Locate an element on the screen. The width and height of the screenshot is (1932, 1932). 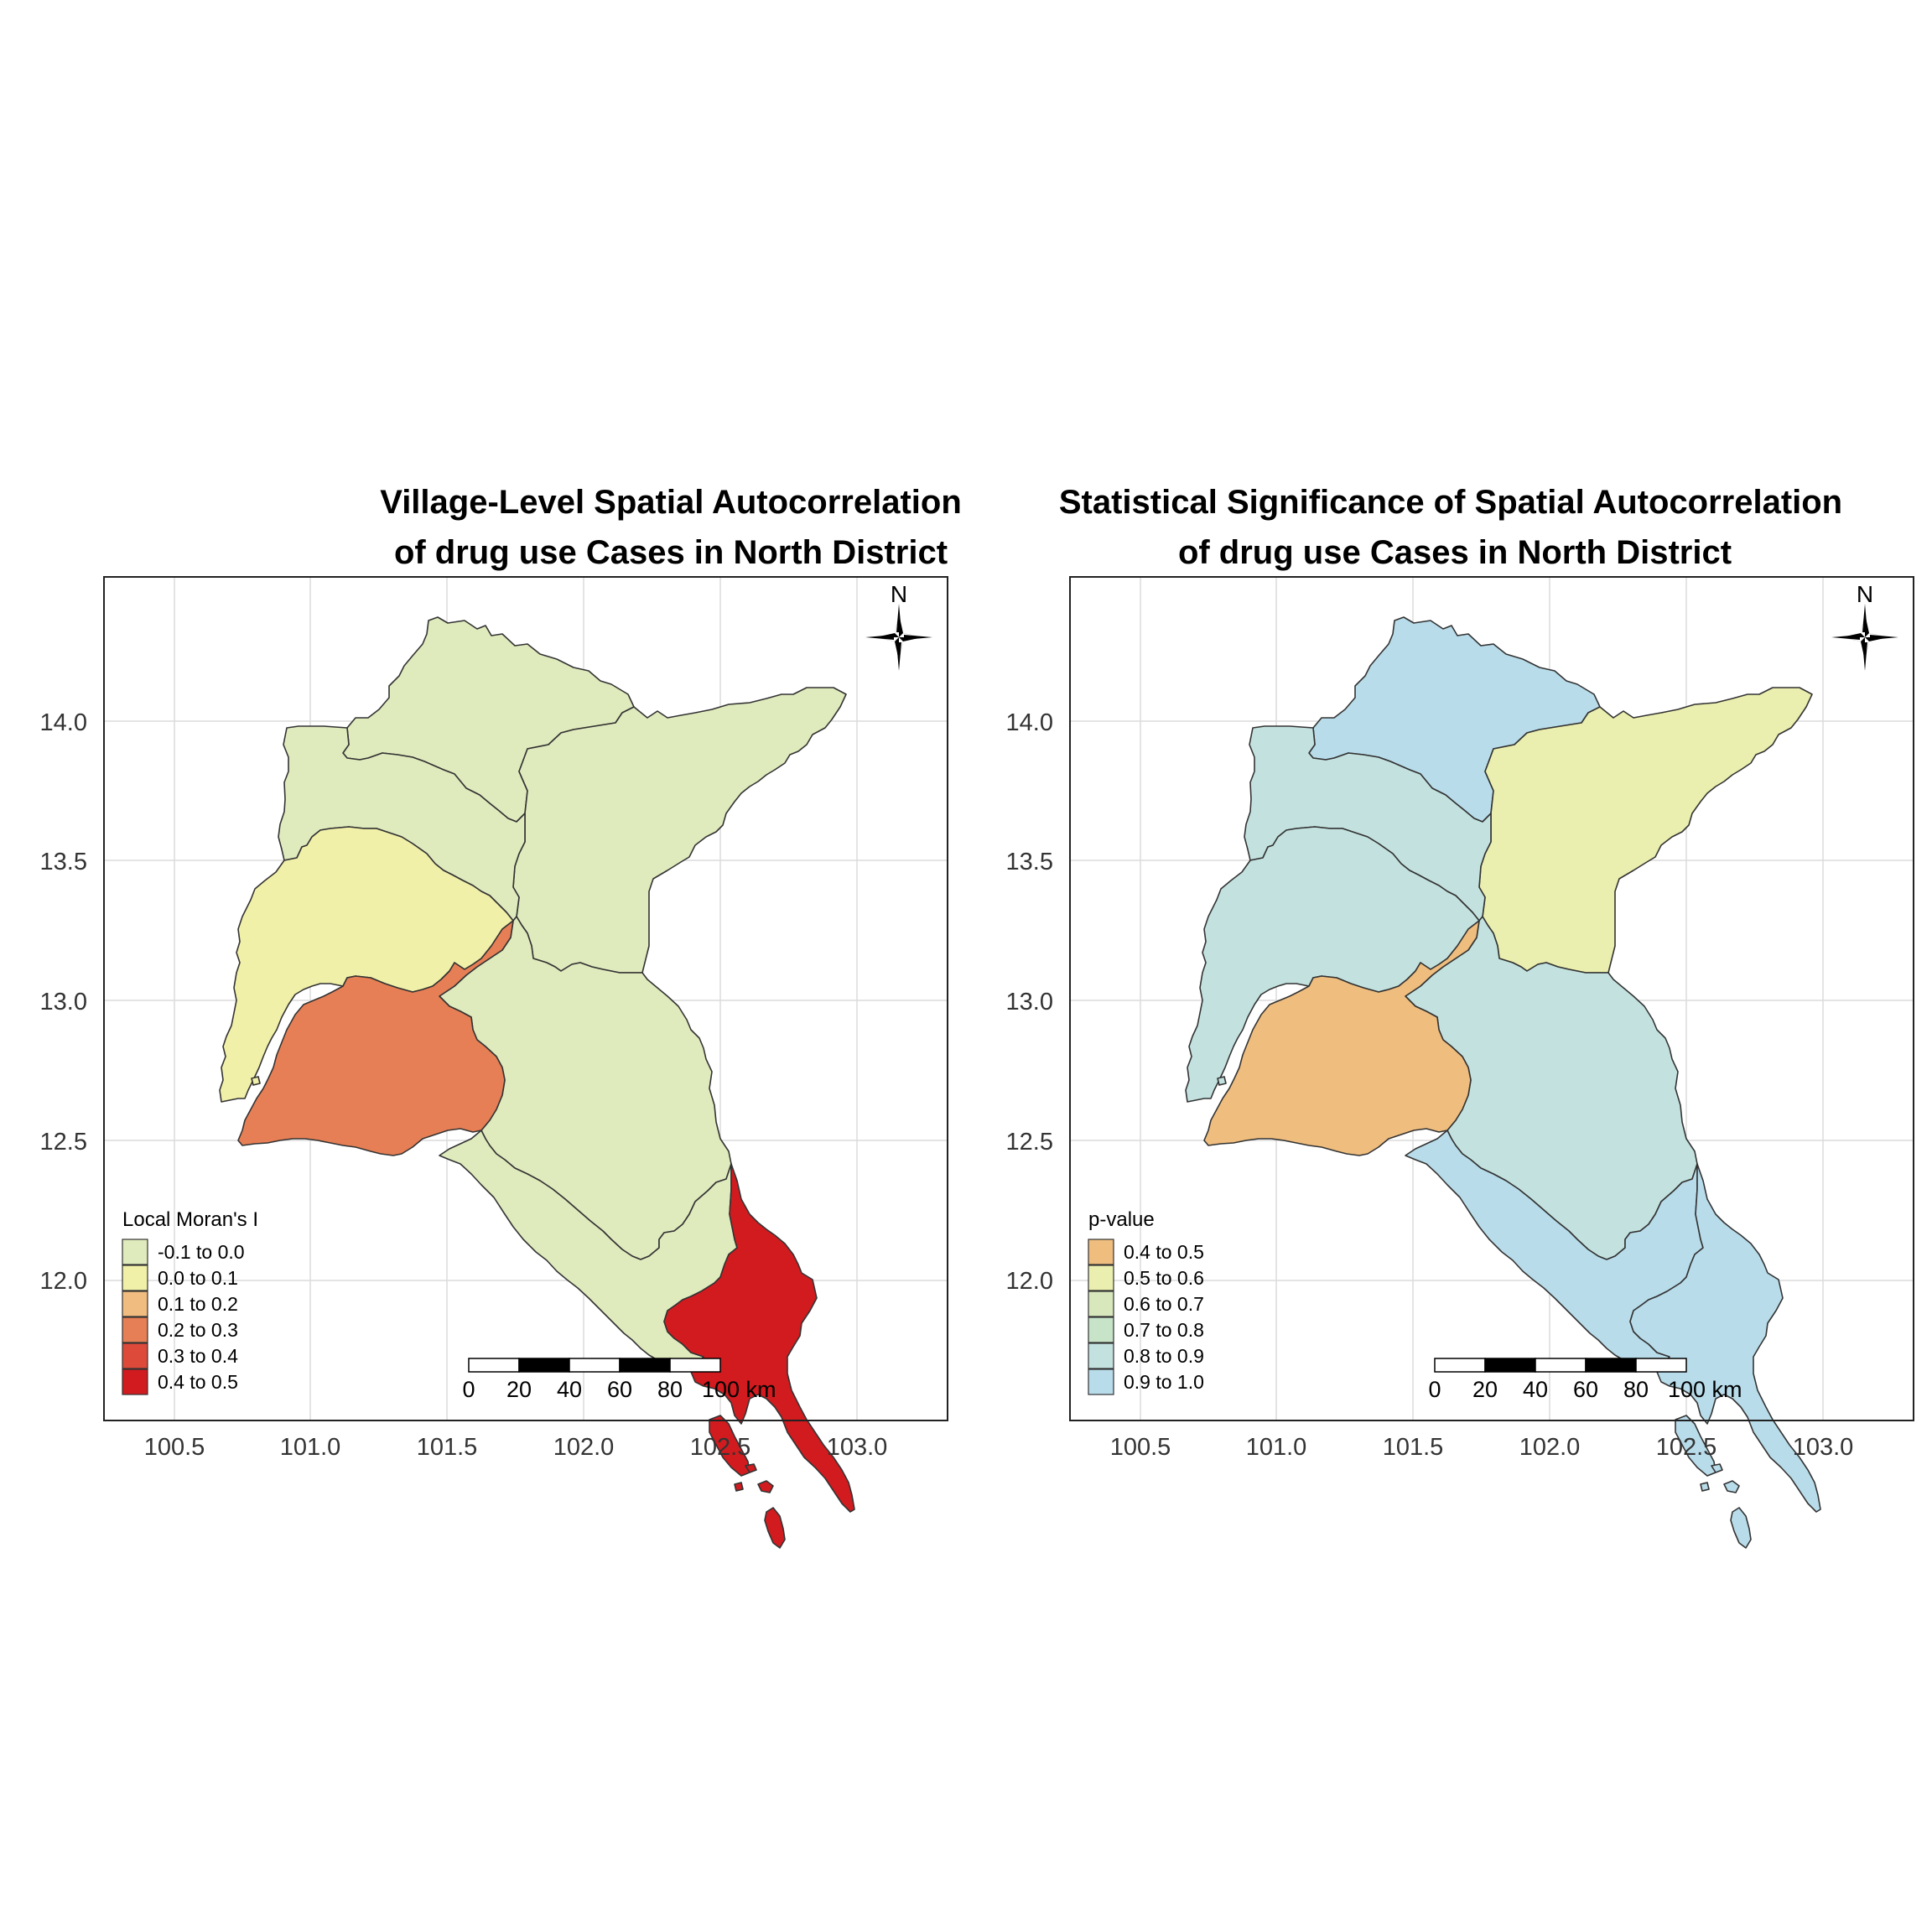
map-2-x-tick: 103.0 is located at coordinates (1823, 1447).